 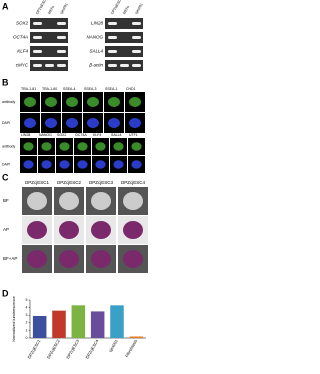 What do you see at coordinates (131, 89) in the screenshot?
I see `marker-label: CHD1` at bounding box center [131, 89].